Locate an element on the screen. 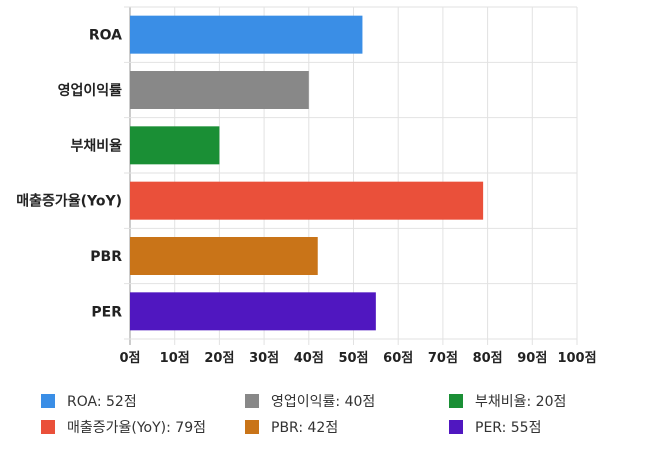 This screenshot has width=650, height=450. x-tick-label: 0점 is located at coordinates (129, 358).